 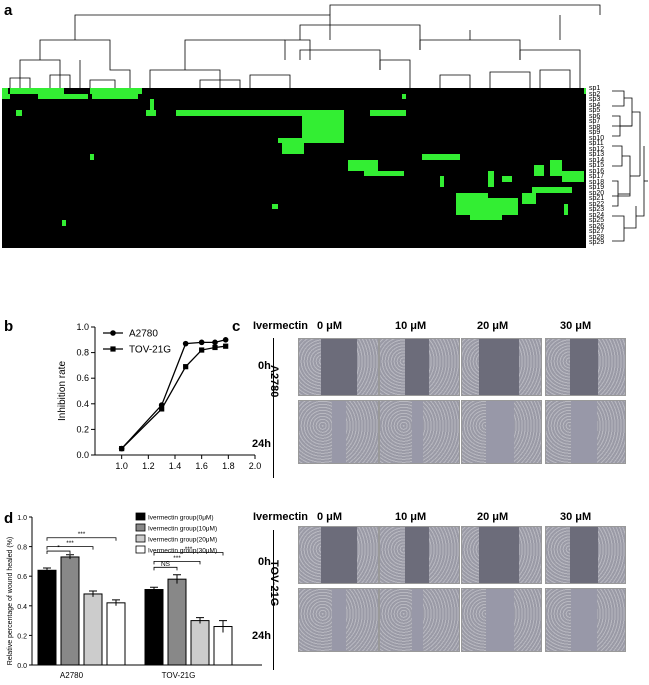 What do you see at coordinates (492, 326) in the screenshot?
I see `c-header-20: 20 μM` at bounding box center [492, 326].